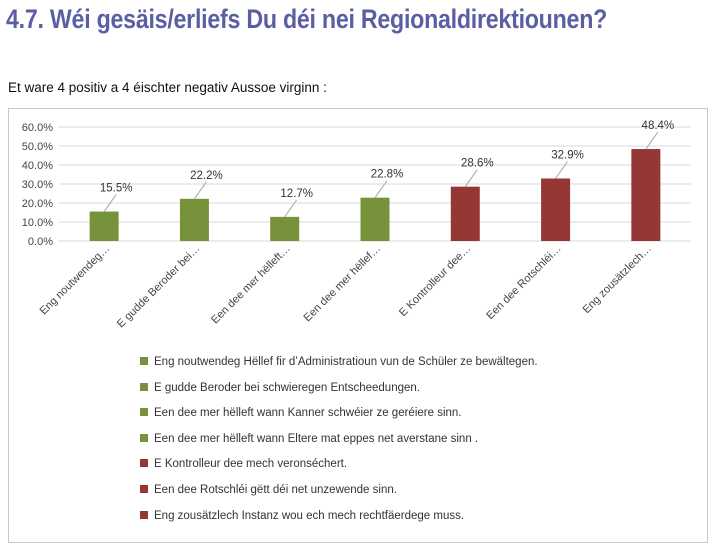 The width and height of the screenshot is (720, 556). Describe the element at coordinates (37, 204) in the screenshot. I see `y-tick-label: 20.0%` at that location.